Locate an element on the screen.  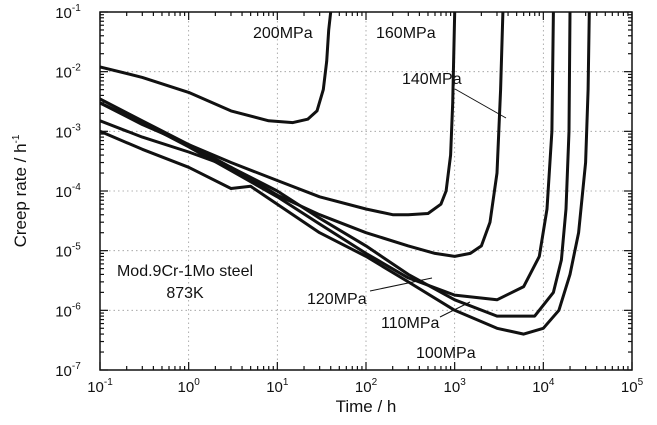
y-tick-label: 10⁻⁷ is located at coordinates (68, 370).